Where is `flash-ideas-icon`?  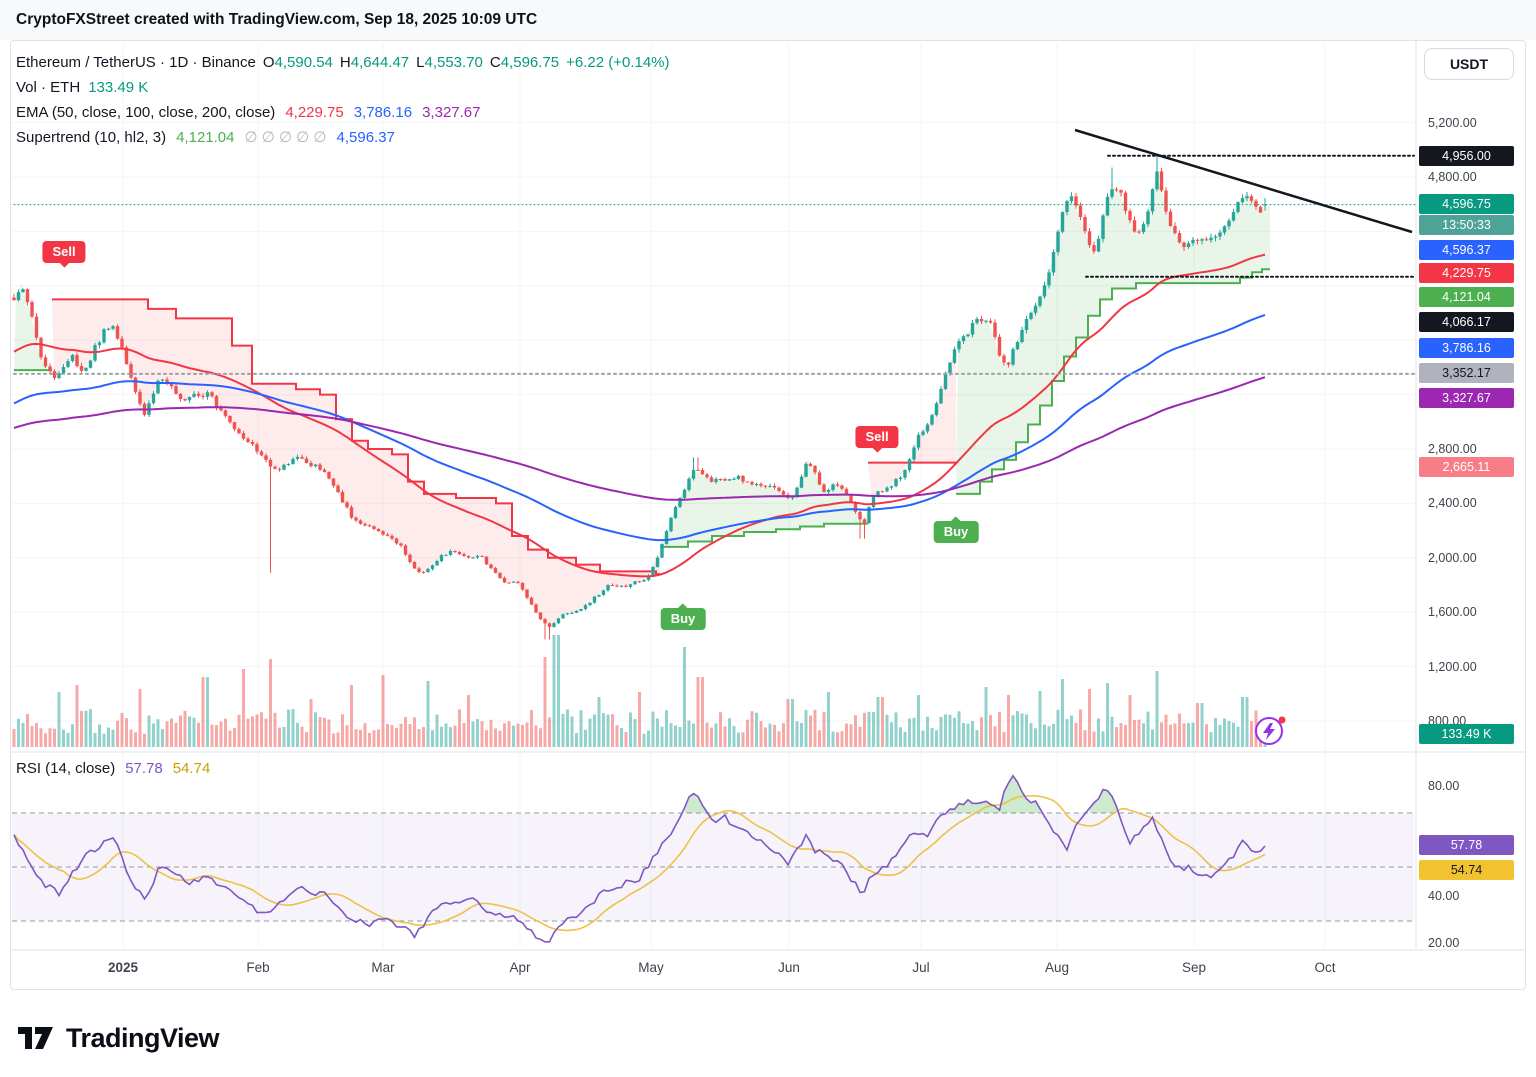 flash-ideas-icon is located at coordinates (1270, 730).